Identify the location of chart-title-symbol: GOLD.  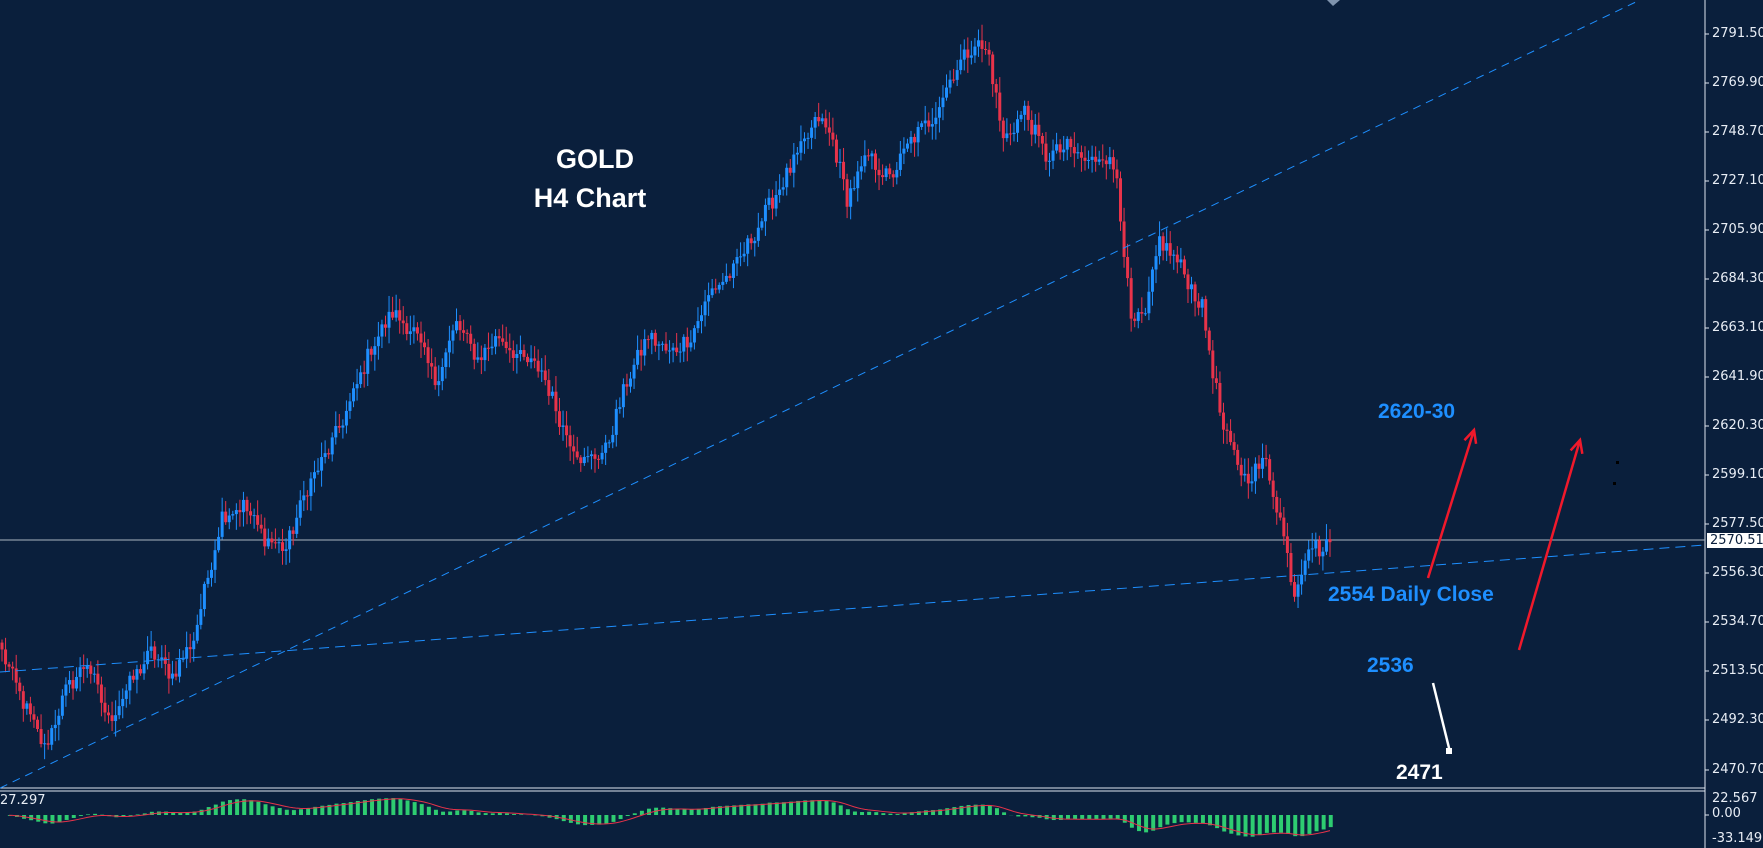
(595, 159).